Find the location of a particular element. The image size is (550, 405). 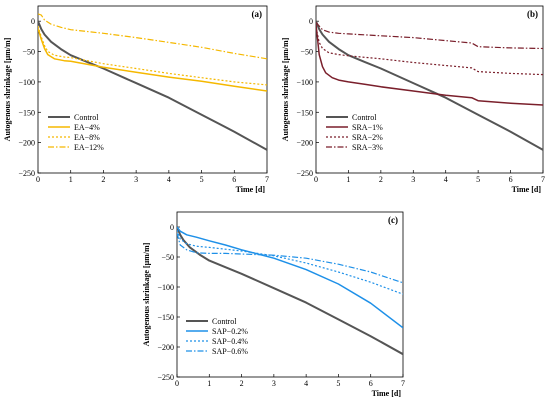

legend-label: SRA−2% is located at coordinates (367, 137).